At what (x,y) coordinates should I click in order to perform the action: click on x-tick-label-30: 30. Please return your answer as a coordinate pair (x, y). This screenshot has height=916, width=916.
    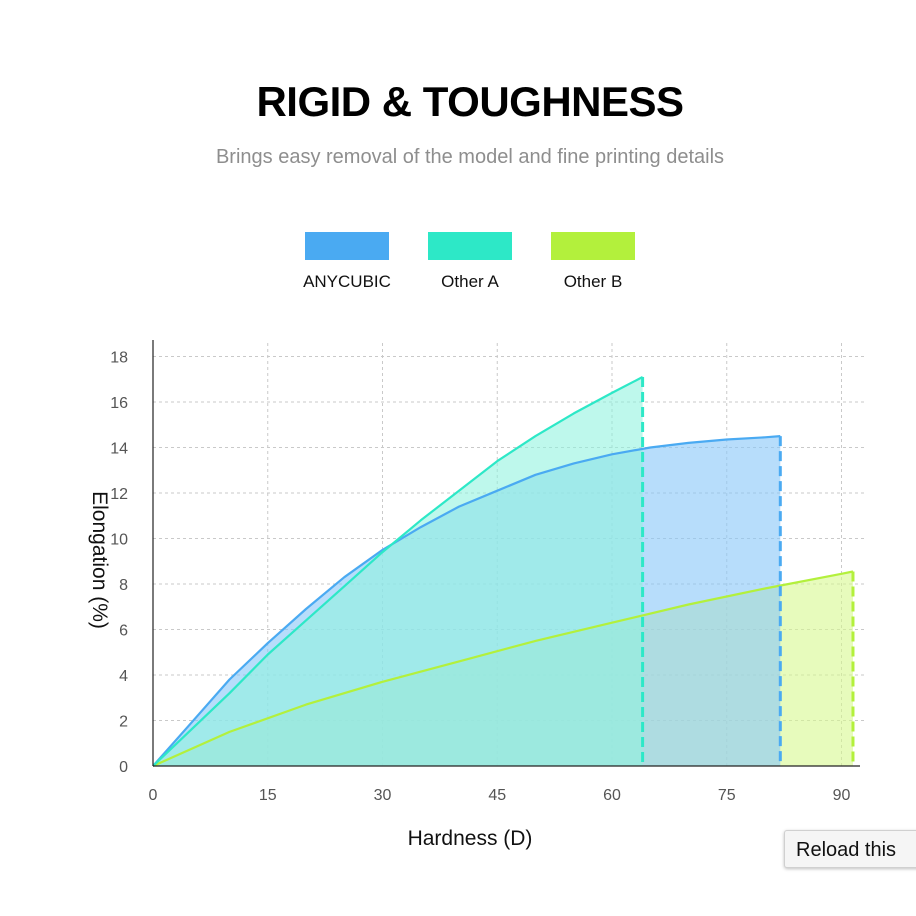
    Looking at the image, I should click on (383, 795).